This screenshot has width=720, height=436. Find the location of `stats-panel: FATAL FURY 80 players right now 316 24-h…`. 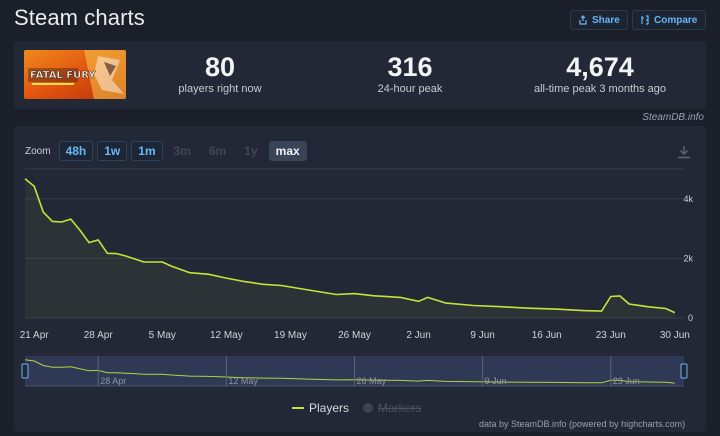

stats-panel: FATAL FURY 80 players right now 316 24-h… is located at coordinates (360, 75).